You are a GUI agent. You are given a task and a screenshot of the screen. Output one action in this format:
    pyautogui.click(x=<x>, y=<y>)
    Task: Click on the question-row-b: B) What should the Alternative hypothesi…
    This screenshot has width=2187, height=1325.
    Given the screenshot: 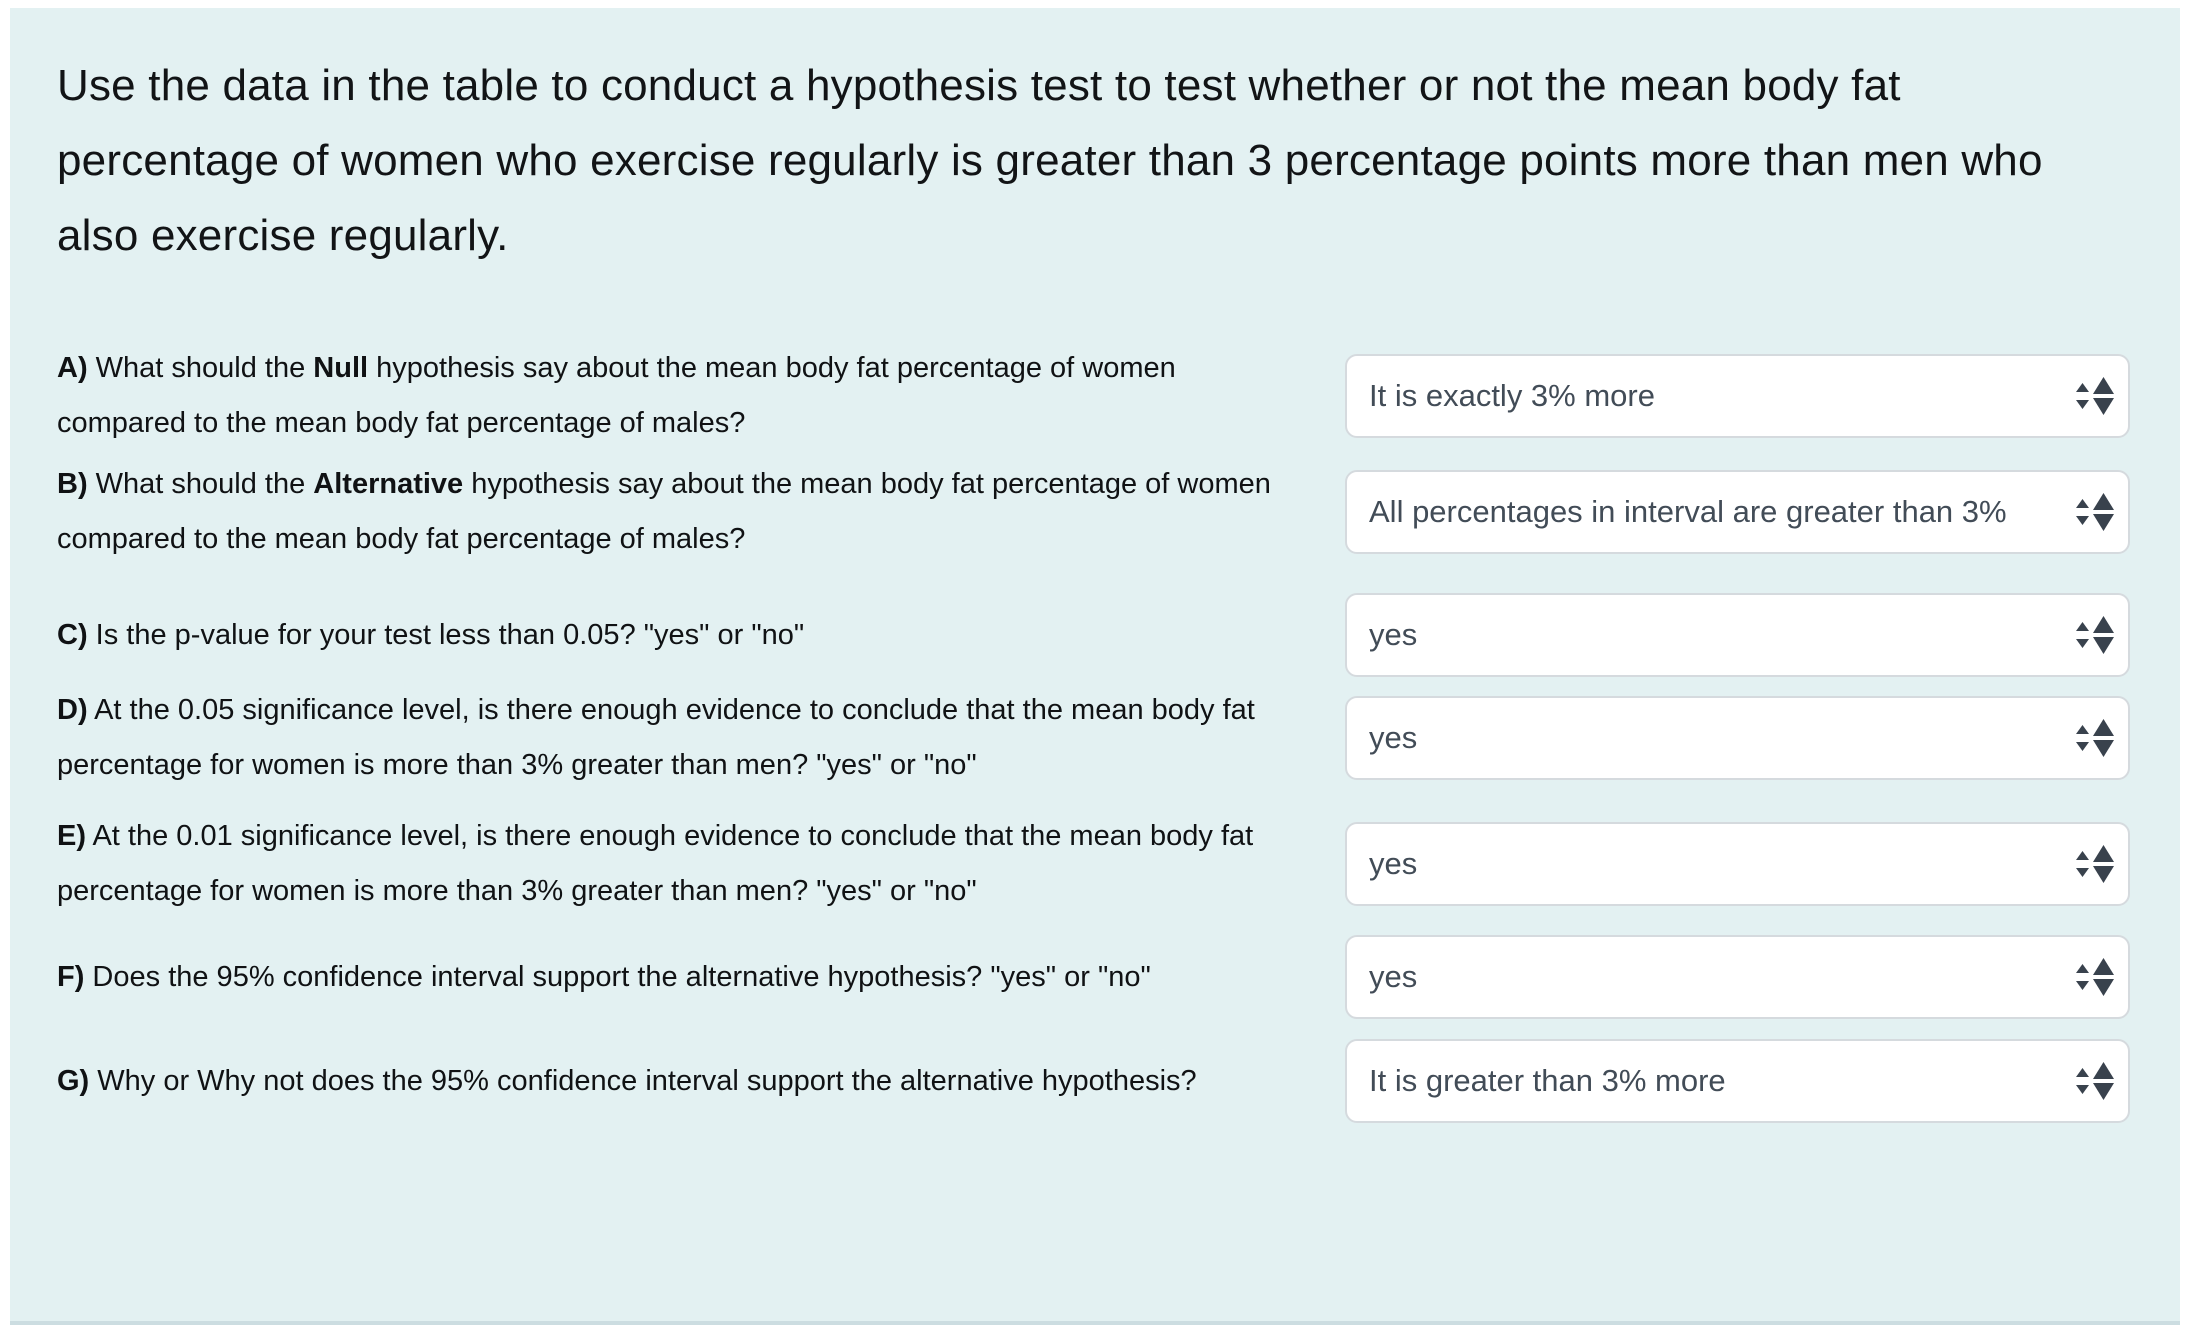 What is the action you would take?
    pyautogui.click(x=1093, y=512)
    